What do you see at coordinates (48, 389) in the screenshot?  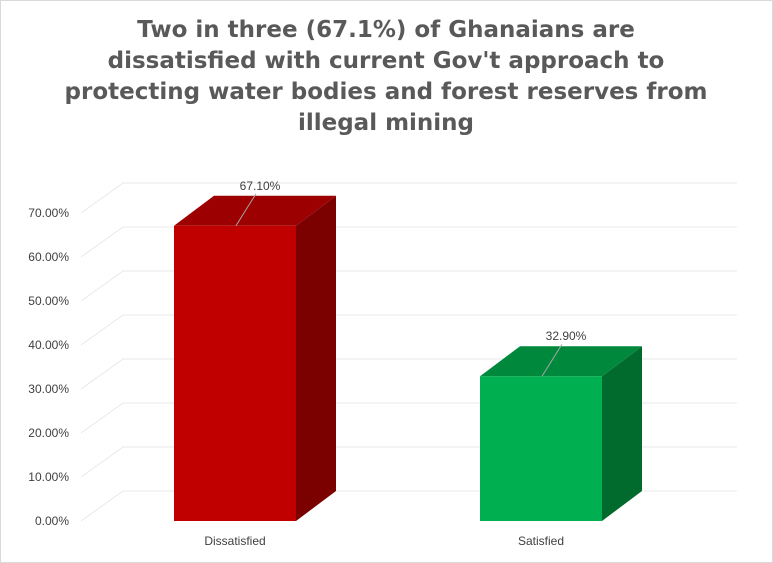 I see `y-tick-label: 30.00%` at bounding box center [48, 389].